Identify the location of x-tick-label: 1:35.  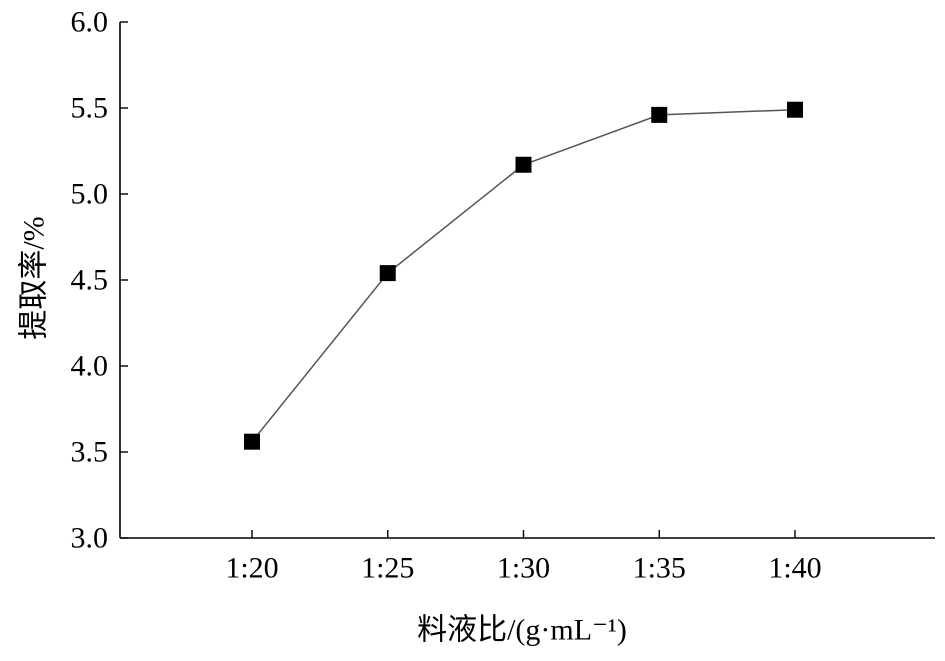
(659, 568).